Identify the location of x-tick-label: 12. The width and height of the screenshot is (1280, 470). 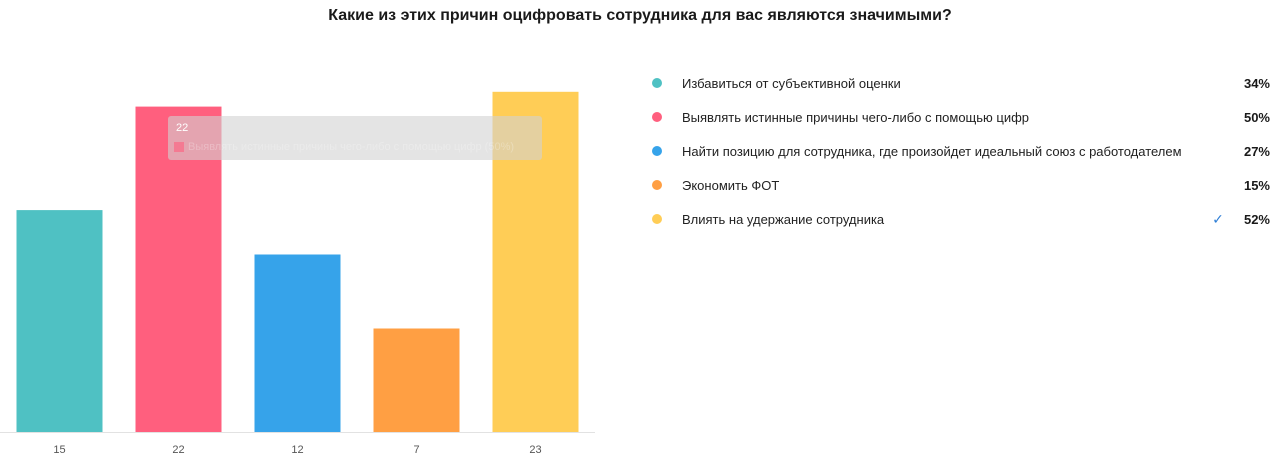
(297, 450).